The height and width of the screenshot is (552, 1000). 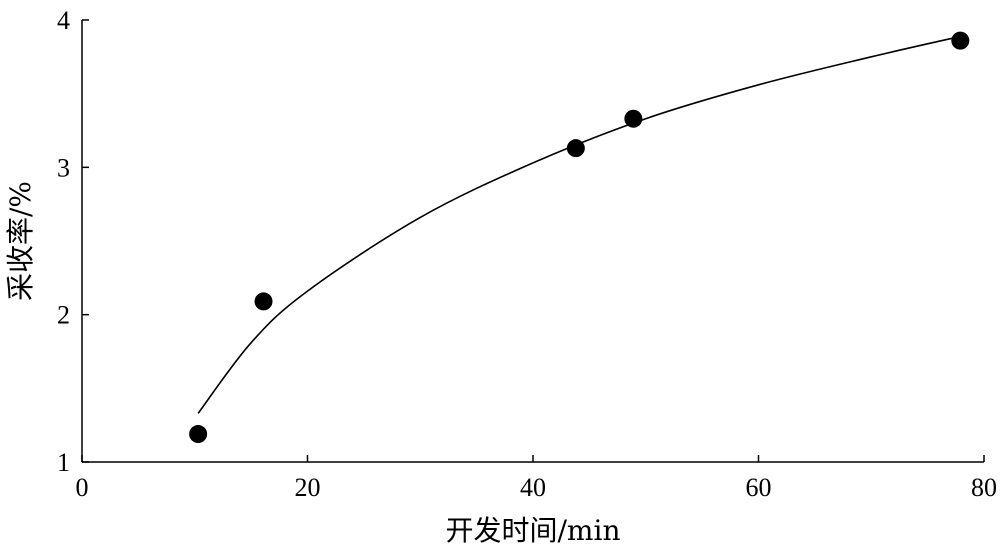 What do you see at coordinates (73, 241) in the screenshot?
I see `y-ticks: 1 2 3 4` at bounding box center [73, 241].